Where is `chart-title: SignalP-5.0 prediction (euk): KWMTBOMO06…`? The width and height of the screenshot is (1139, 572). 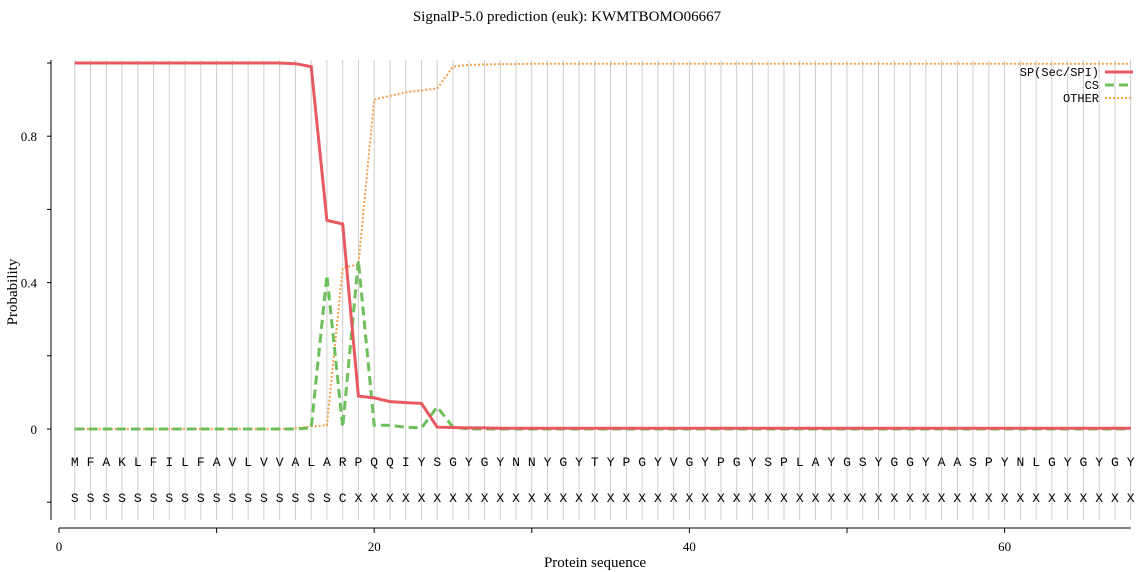 chart-title: SignalP-5.0 prediction (euk): KWMTBOMO06… is located at coordinates (567, 17).